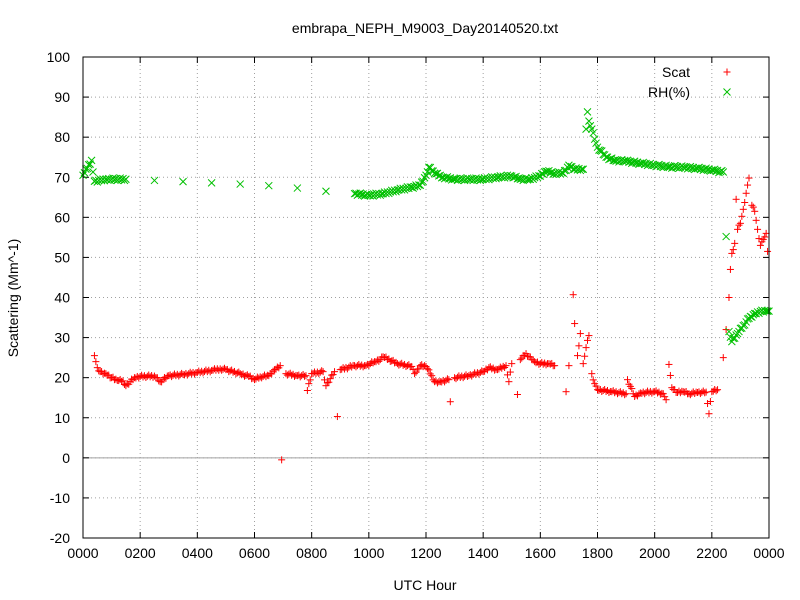 This screenshot has height=600, width=800. Describe the element at coordinates (711, 553) in the screenshot. I see `x-tick-label: 2200` at that location.